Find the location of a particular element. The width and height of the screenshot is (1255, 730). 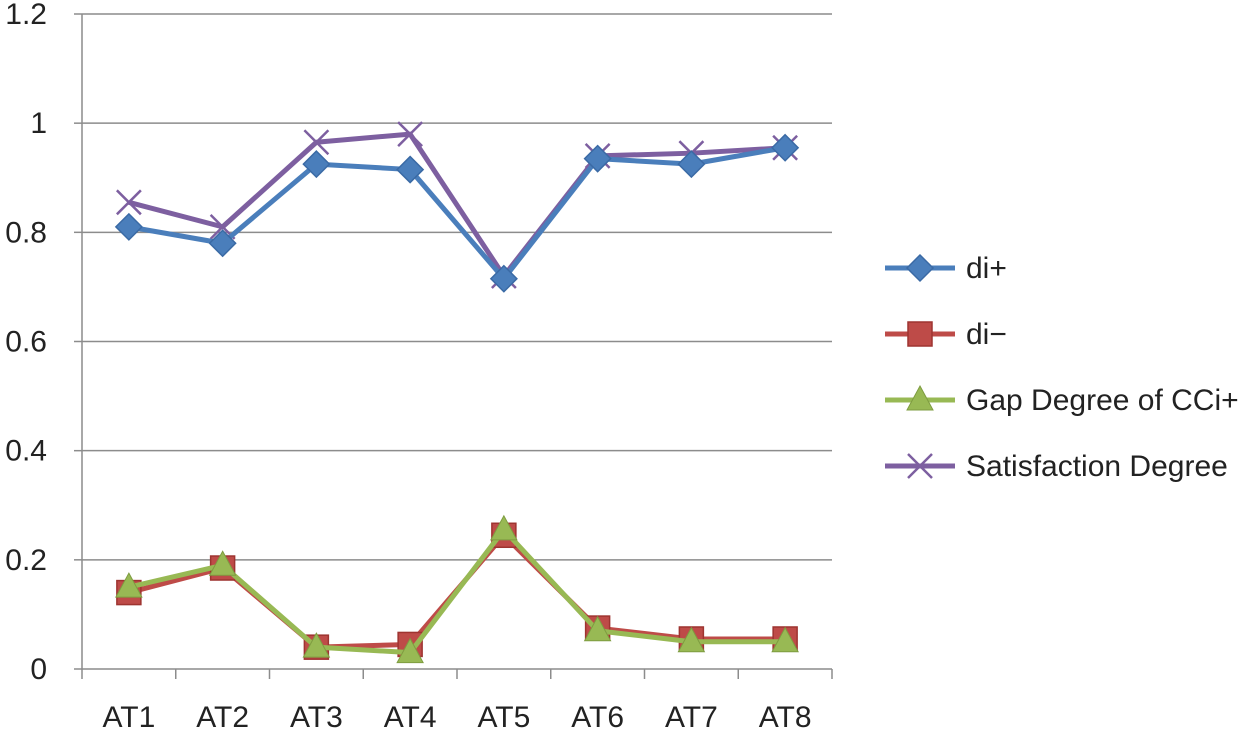

legend-label: Satisfaction Degree is located at coordinates (1097, 466).